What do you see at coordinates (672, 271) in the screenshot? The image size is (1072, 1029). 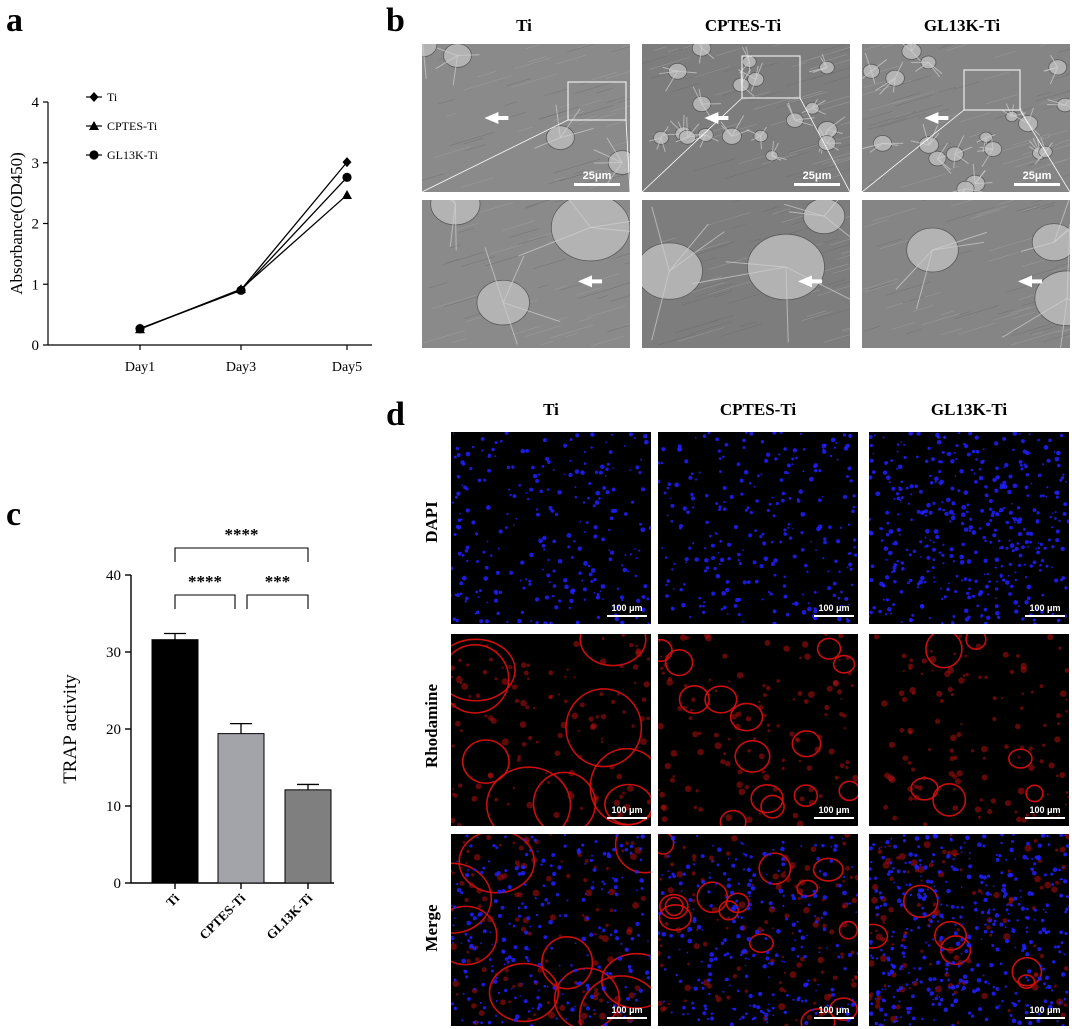 I see `sem-cell` at bounding box center [672, 271].